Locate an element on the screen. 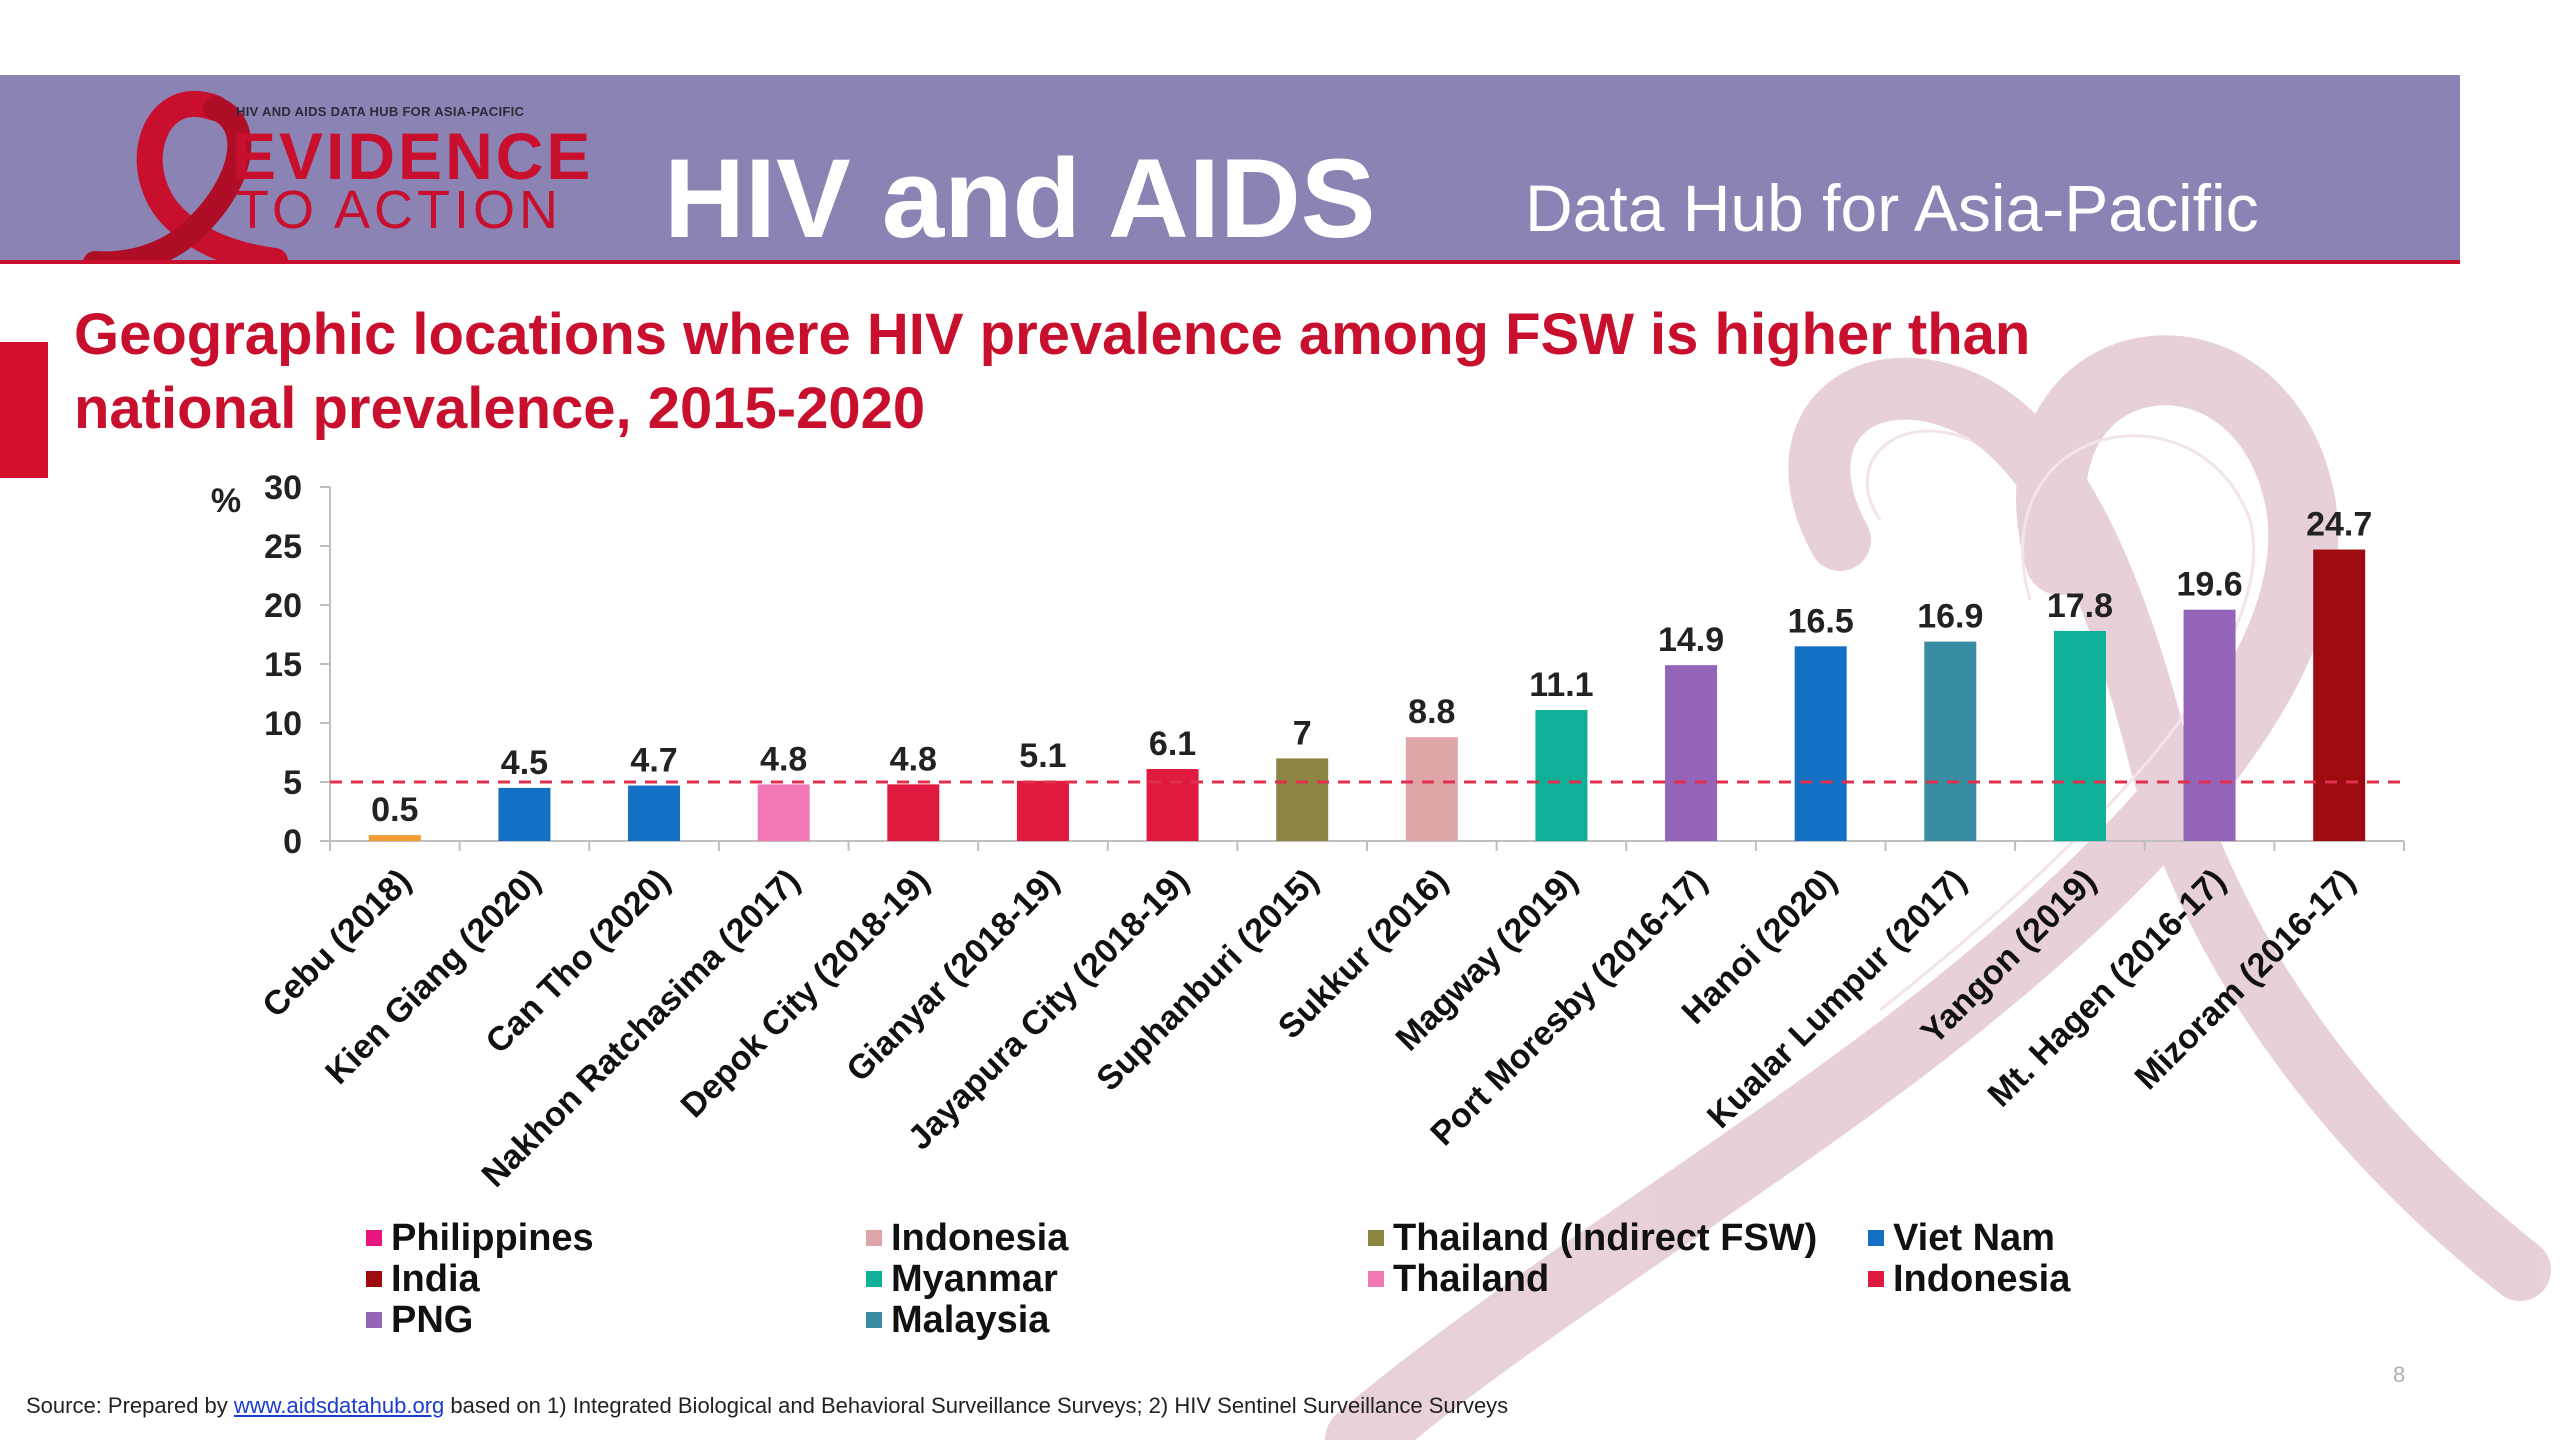 This screenshot has height=1440, width=2560. legend-item: India is located at coordinates (423, 1279).